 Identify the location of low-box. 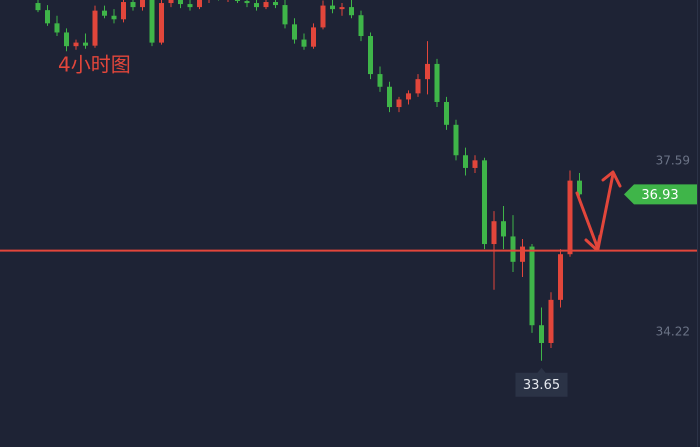
(541, 382).